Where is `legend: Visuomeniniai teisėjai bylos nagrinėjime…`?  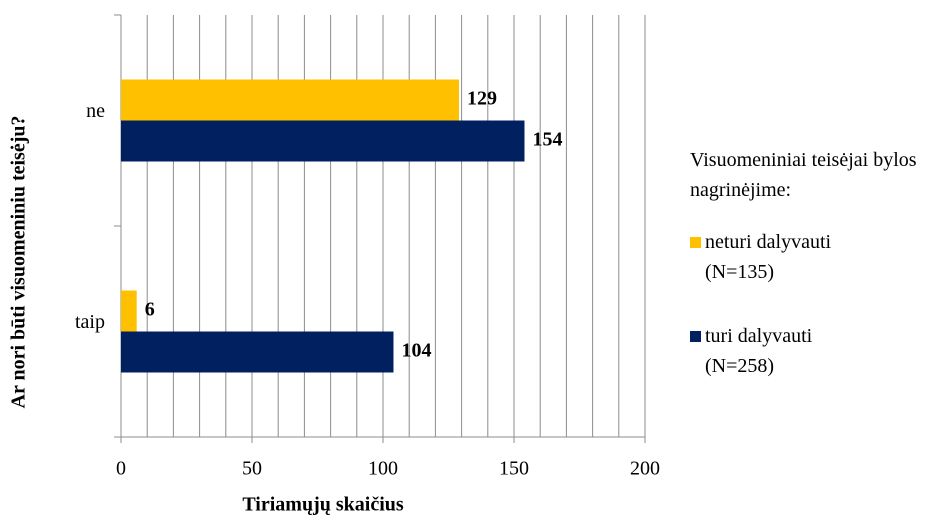
legend: Visuomeniniai teisėjai bylos nagrinėjime… is located at coordinates (810, 280).